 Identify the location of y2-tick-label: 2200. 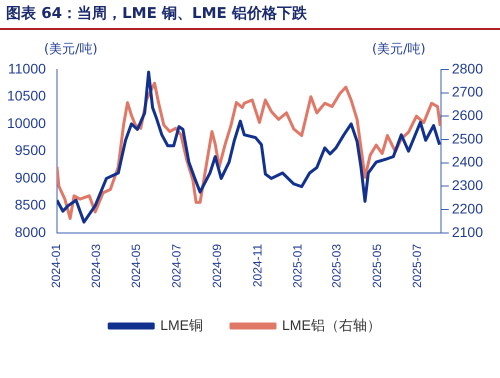
(468, 208).